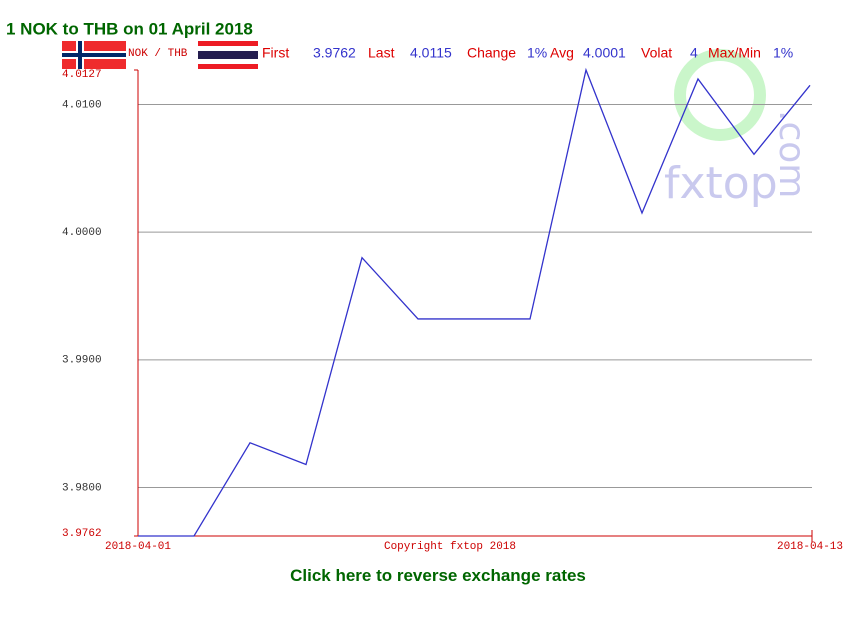  What do you see at coordinates (721, 183) in the screenshot?
I see `watermark-text: fxtop` at bounding box center [721, 183].